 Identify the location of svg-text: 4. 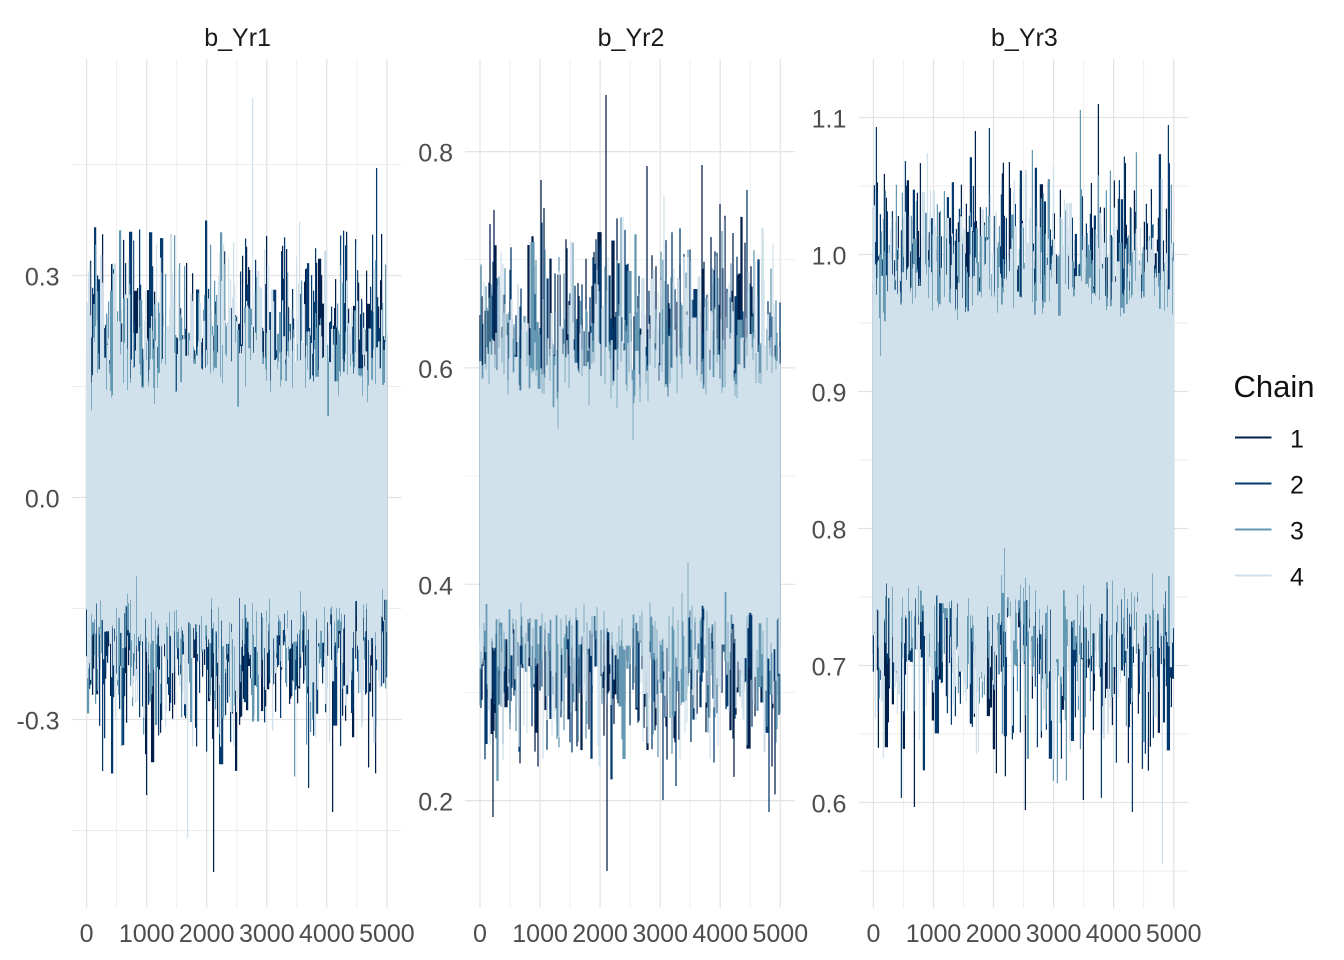
(1297, 578).